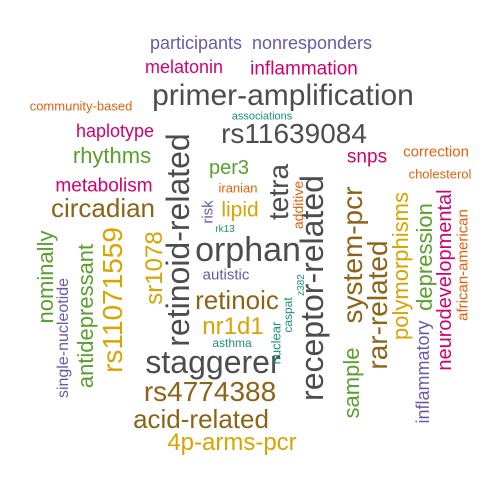  I want to click on word-sample: sample, so click(351, 383).